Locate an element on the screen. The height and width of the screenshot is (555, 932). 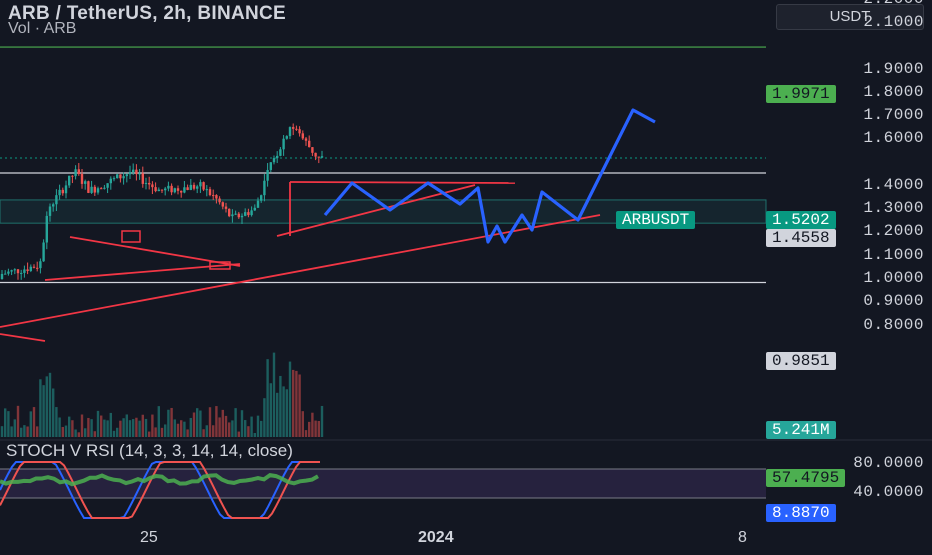
projection-path is located at coordinates (489, 176).